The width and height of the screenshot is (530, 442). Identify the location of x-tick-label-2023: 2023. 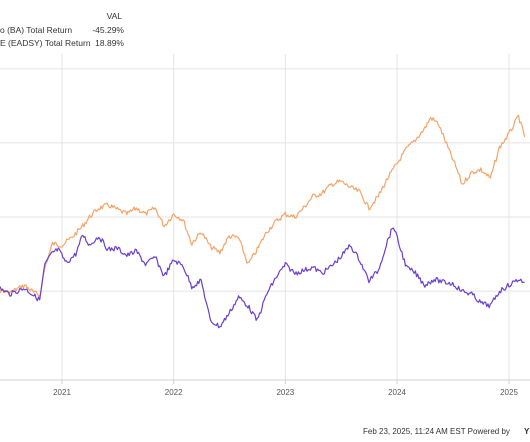
(285, 392).